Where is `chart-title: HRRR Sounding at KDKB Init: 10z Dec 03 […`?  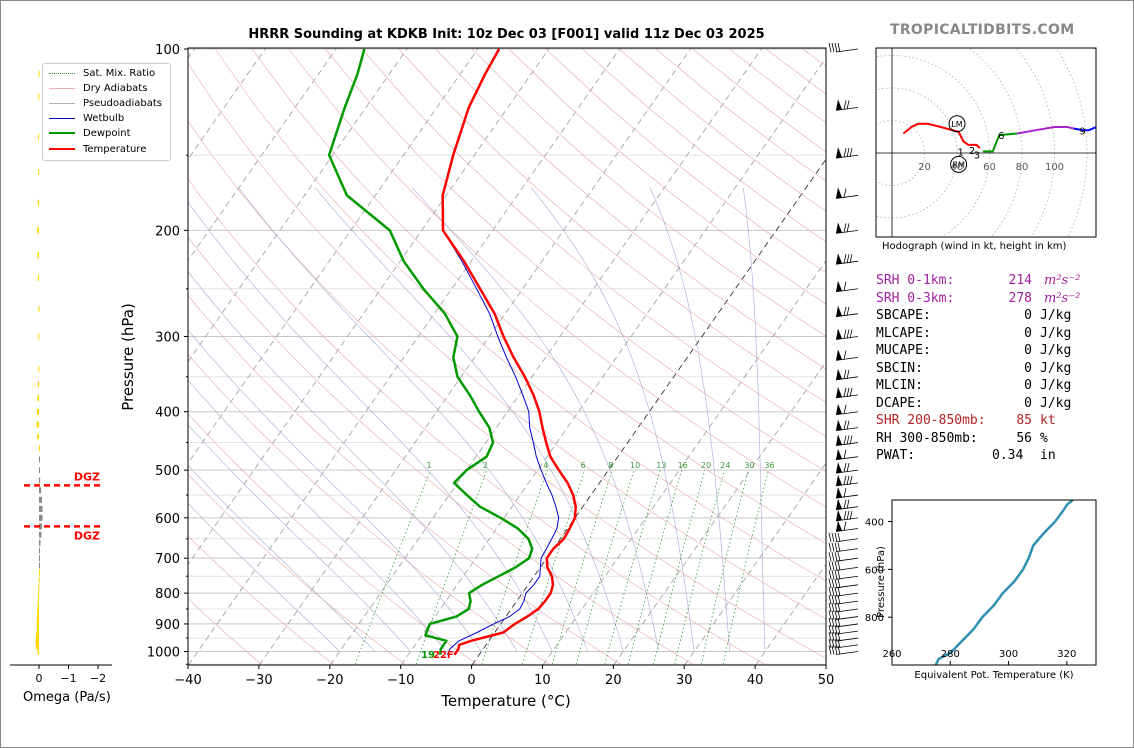
chart-title: HRRR Sounding at KDKB Init: 10z Dec 03 [… is located at coordinates (506, 34).